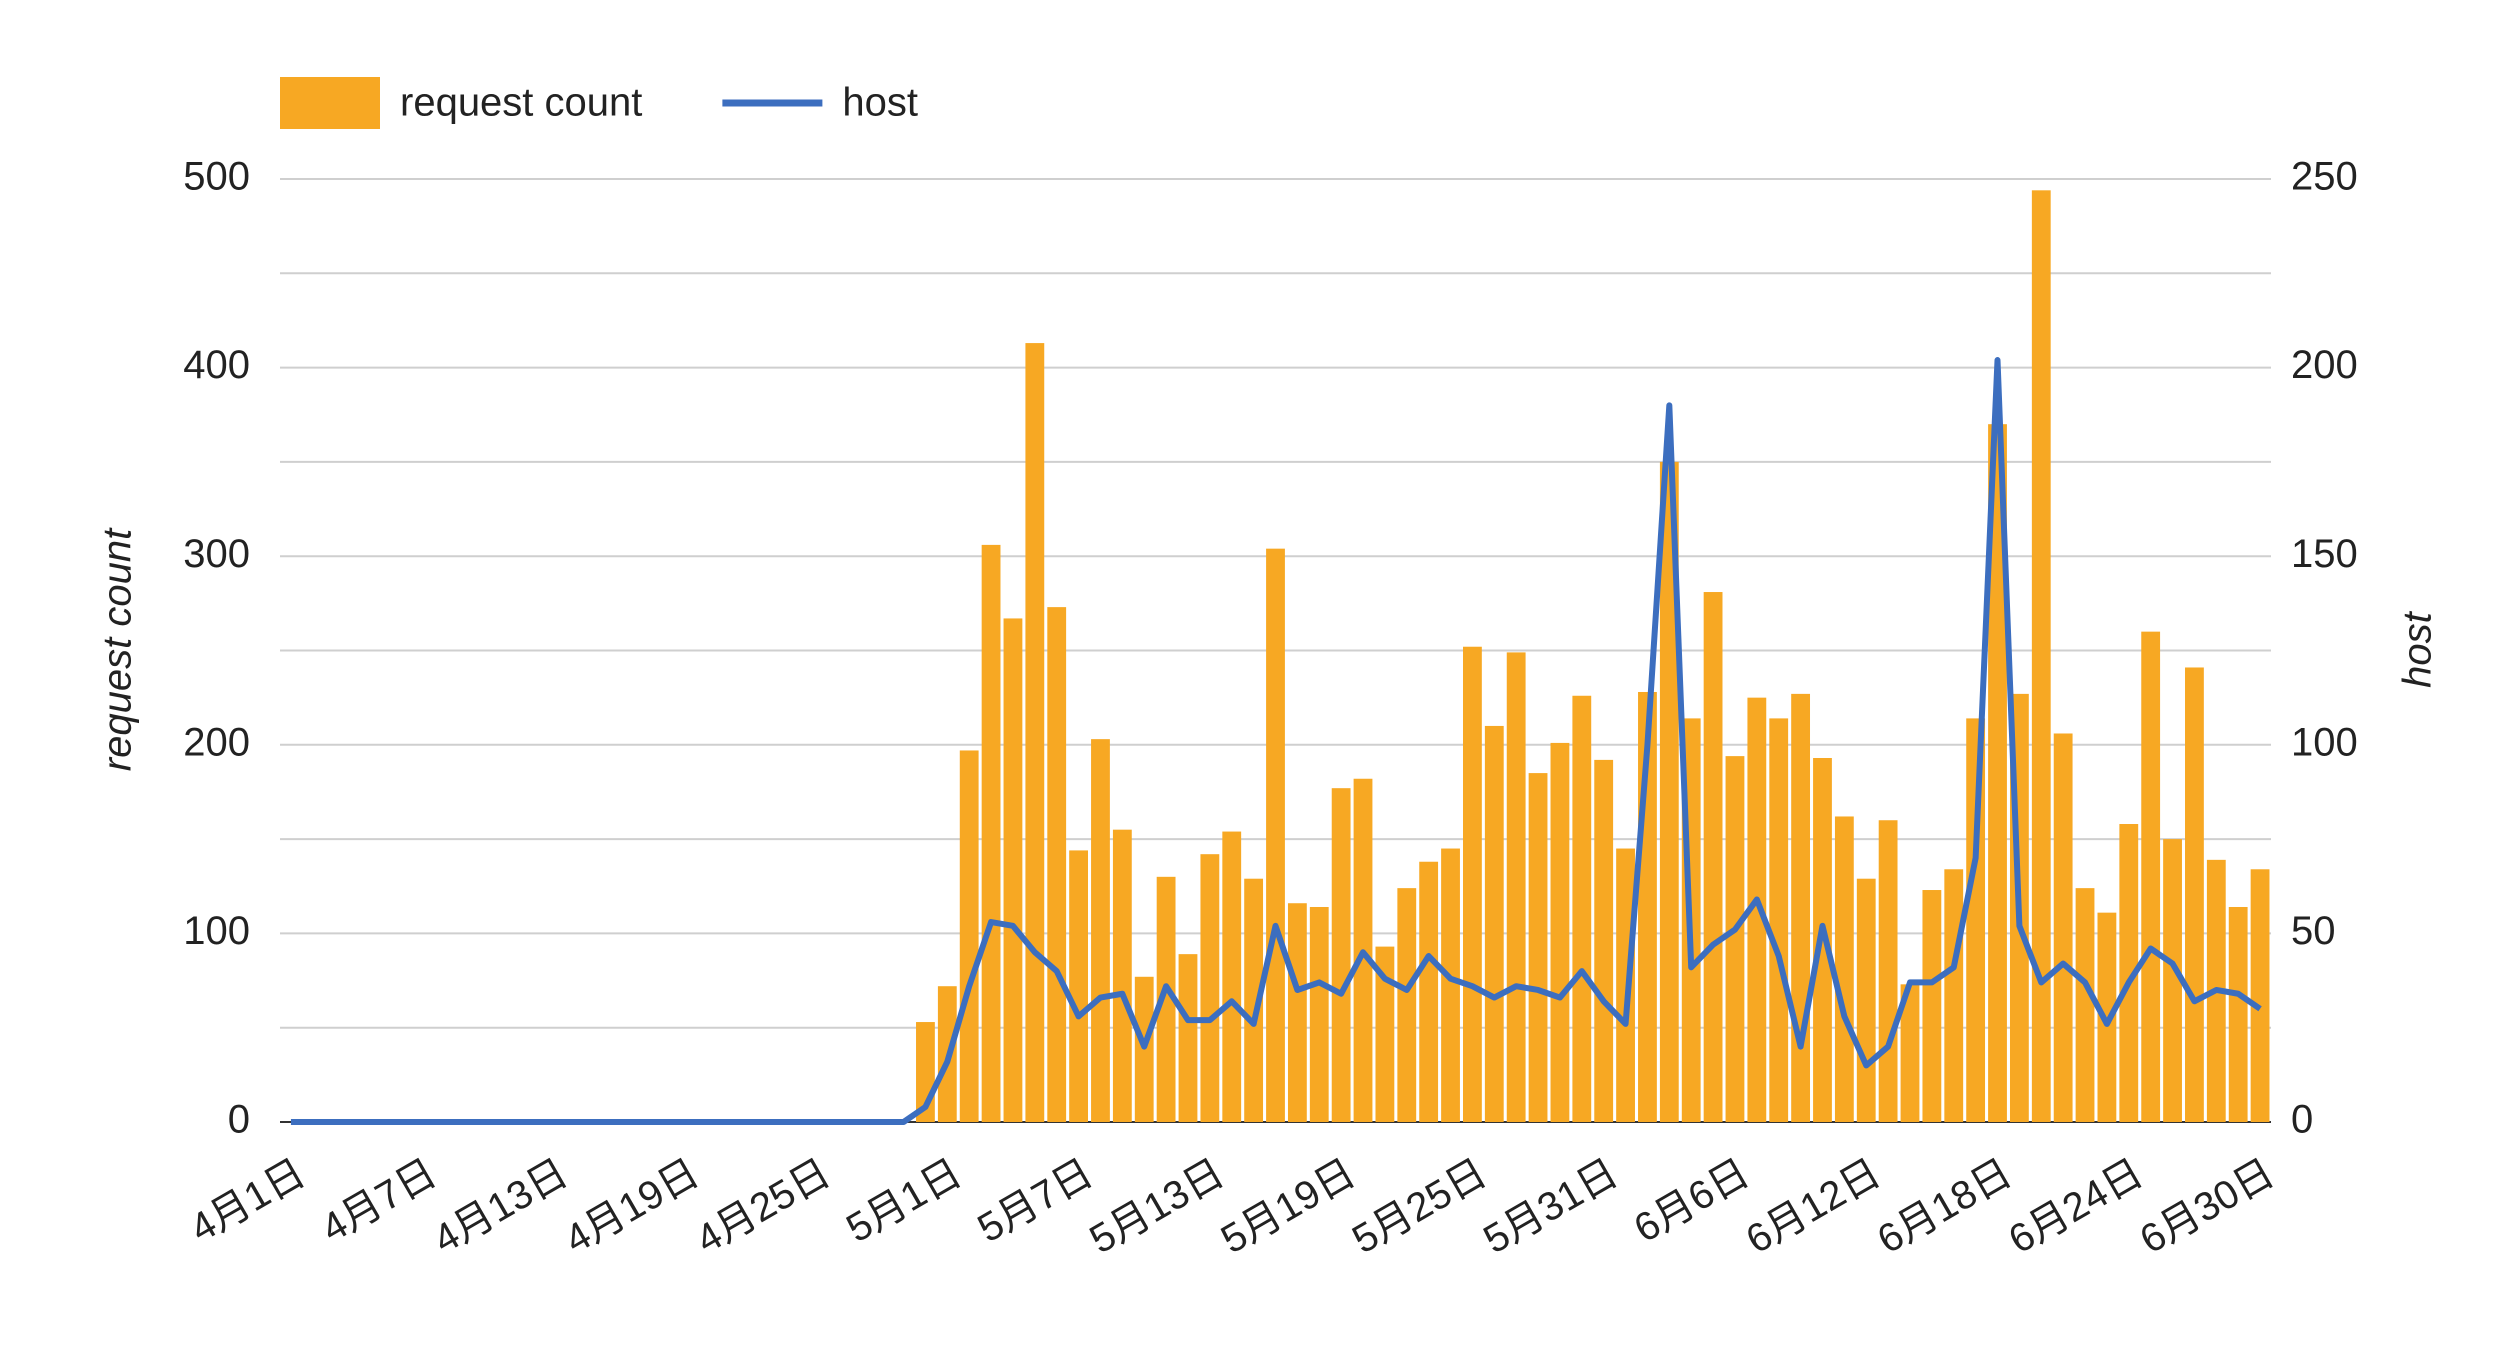 The image size is (2500, 1353). I want to click on x-tick-label: 6月18日, so click(1944, 1206).